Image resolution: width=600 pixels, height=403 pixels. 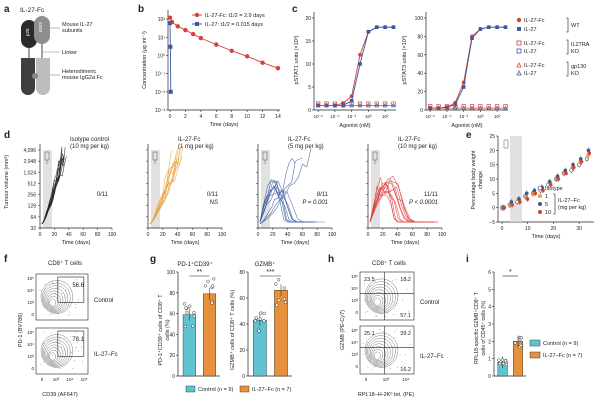 What do you see at coordinates (356, 66) in the screenshot?
I see `c1-series-line` at bounding box center [356, 66].